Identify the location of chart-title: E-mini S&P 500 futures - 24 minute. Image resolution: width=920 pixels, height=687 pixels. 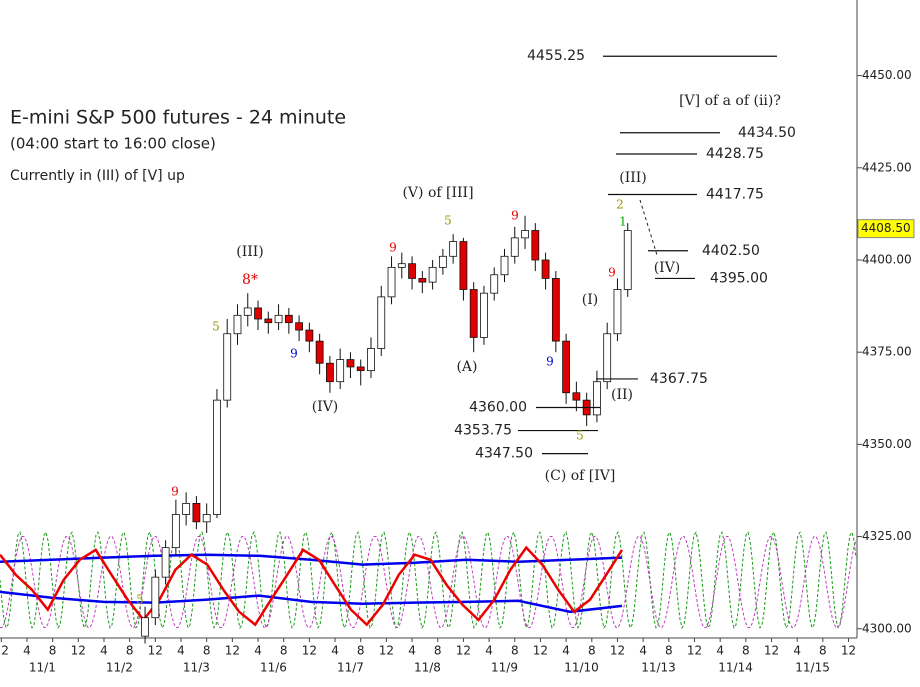
(178, 118).